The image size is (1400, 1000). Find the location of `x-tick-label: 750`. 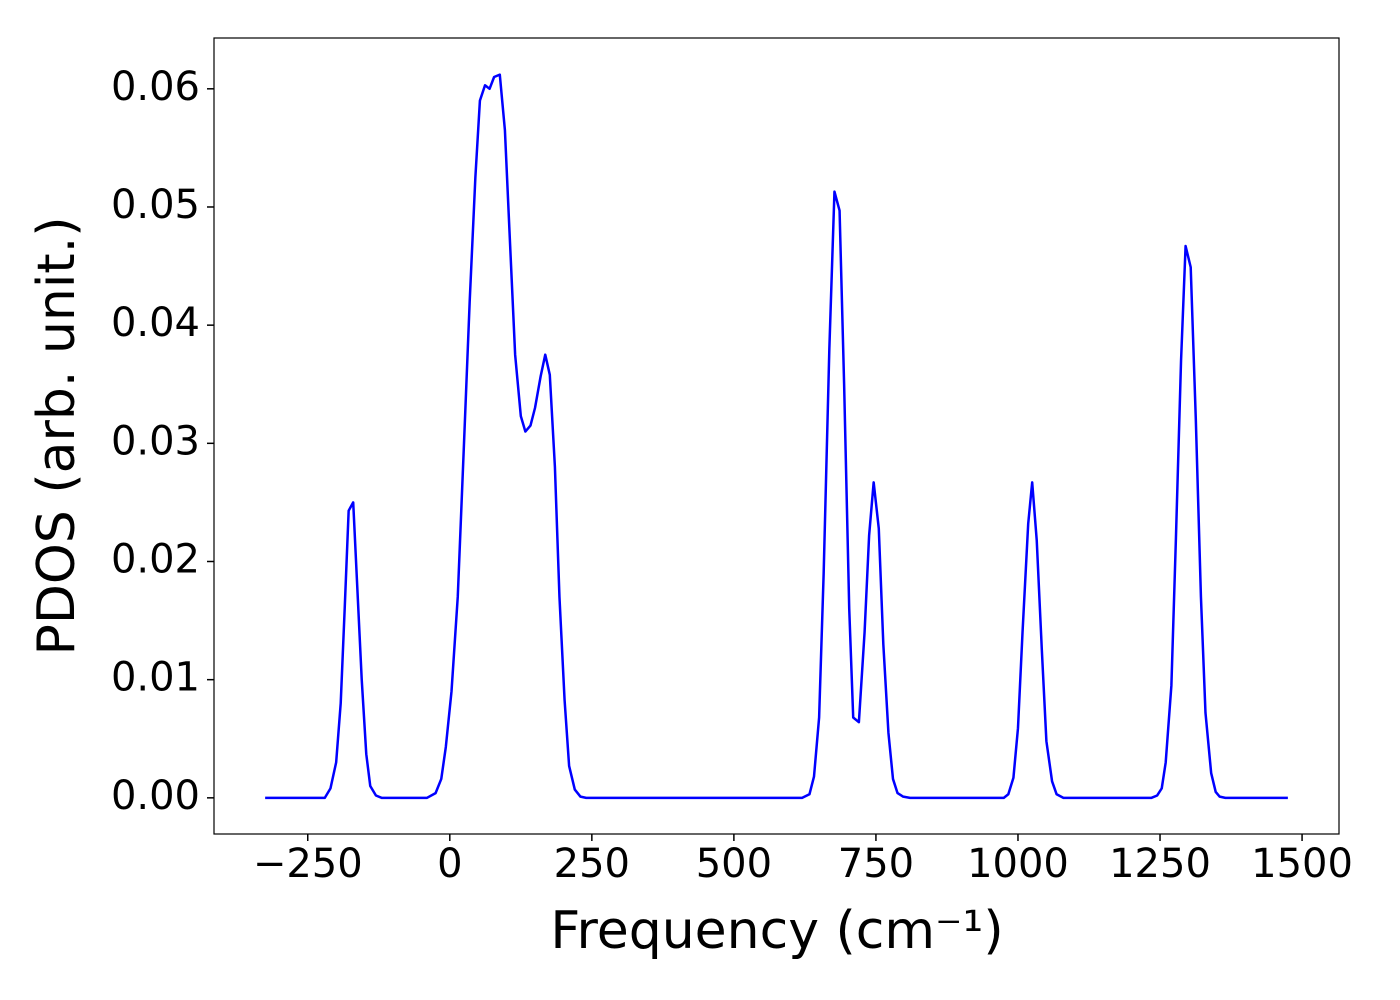

x-tick-label: 750 is located at coordinates (876, 864).